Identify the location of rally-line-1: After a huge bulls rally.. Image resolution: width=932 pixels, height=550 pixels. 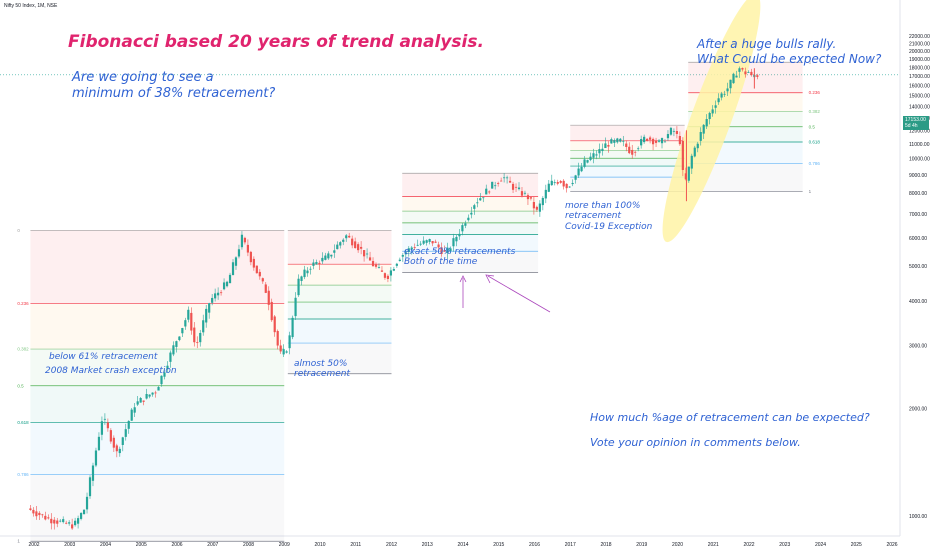
(767, 44).